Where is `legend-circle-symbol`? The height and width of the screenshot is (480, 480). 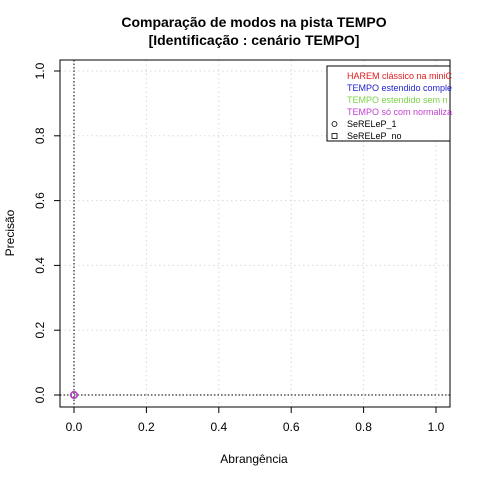
legend-circle-symbol is located at coordinates (334, 124).